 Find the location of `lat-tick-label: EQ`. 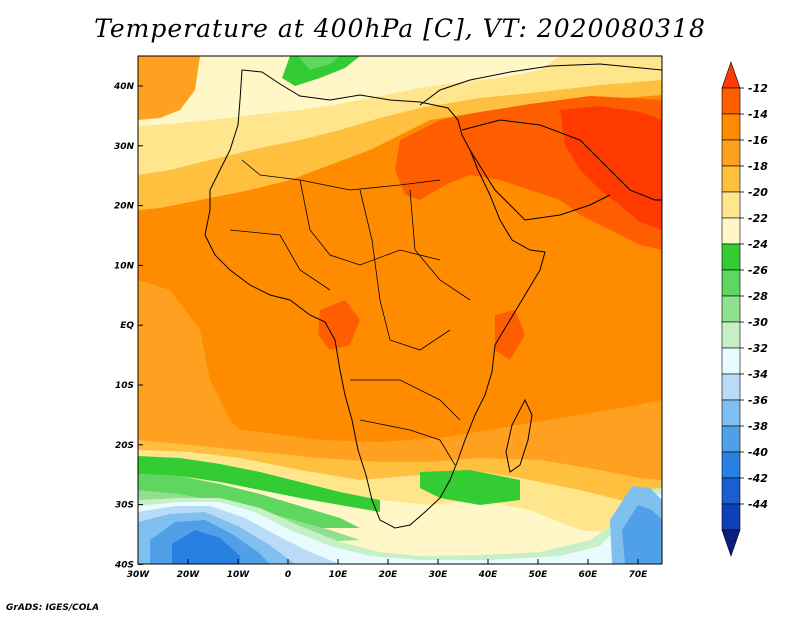

lat-tick-label: EQ is located at coordinates (127, 326).